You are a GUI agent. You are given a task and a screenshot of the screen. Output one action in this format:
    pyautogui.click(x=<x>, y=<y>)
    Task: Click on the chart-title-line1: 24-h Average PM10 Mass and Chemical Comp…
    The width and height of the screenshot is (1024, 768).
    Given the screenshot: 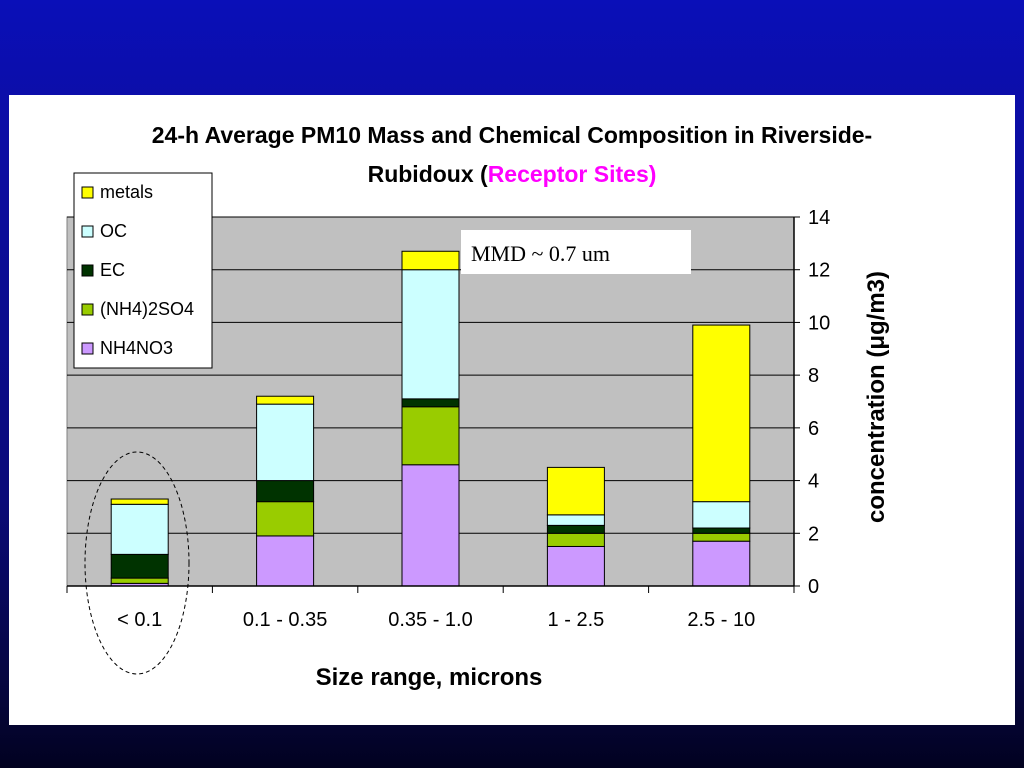 What is the action you would take?
    pyautogui.click(x=512, y=135)
    